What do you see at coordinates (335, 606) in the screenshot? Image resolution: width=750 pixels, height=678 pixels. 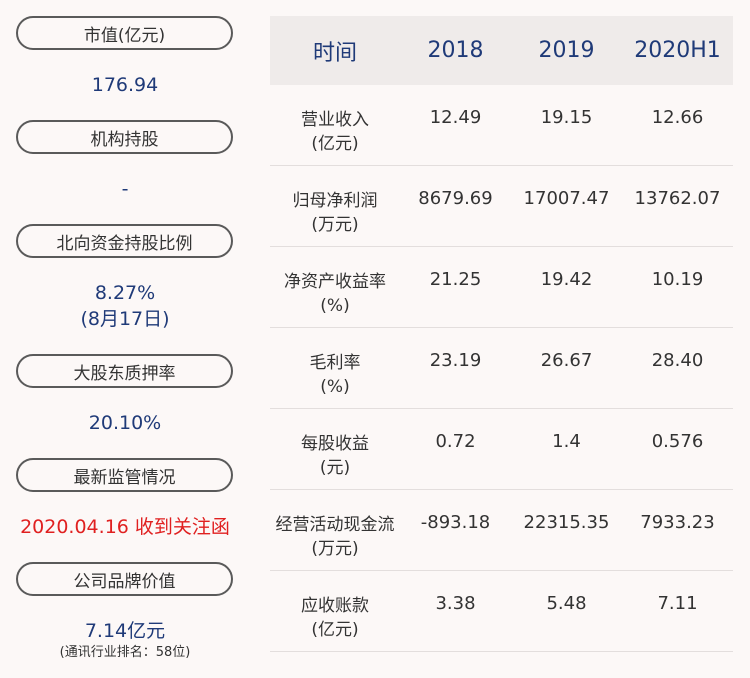 I see `row-label: 应收账款` at bounding box center [335, 606].